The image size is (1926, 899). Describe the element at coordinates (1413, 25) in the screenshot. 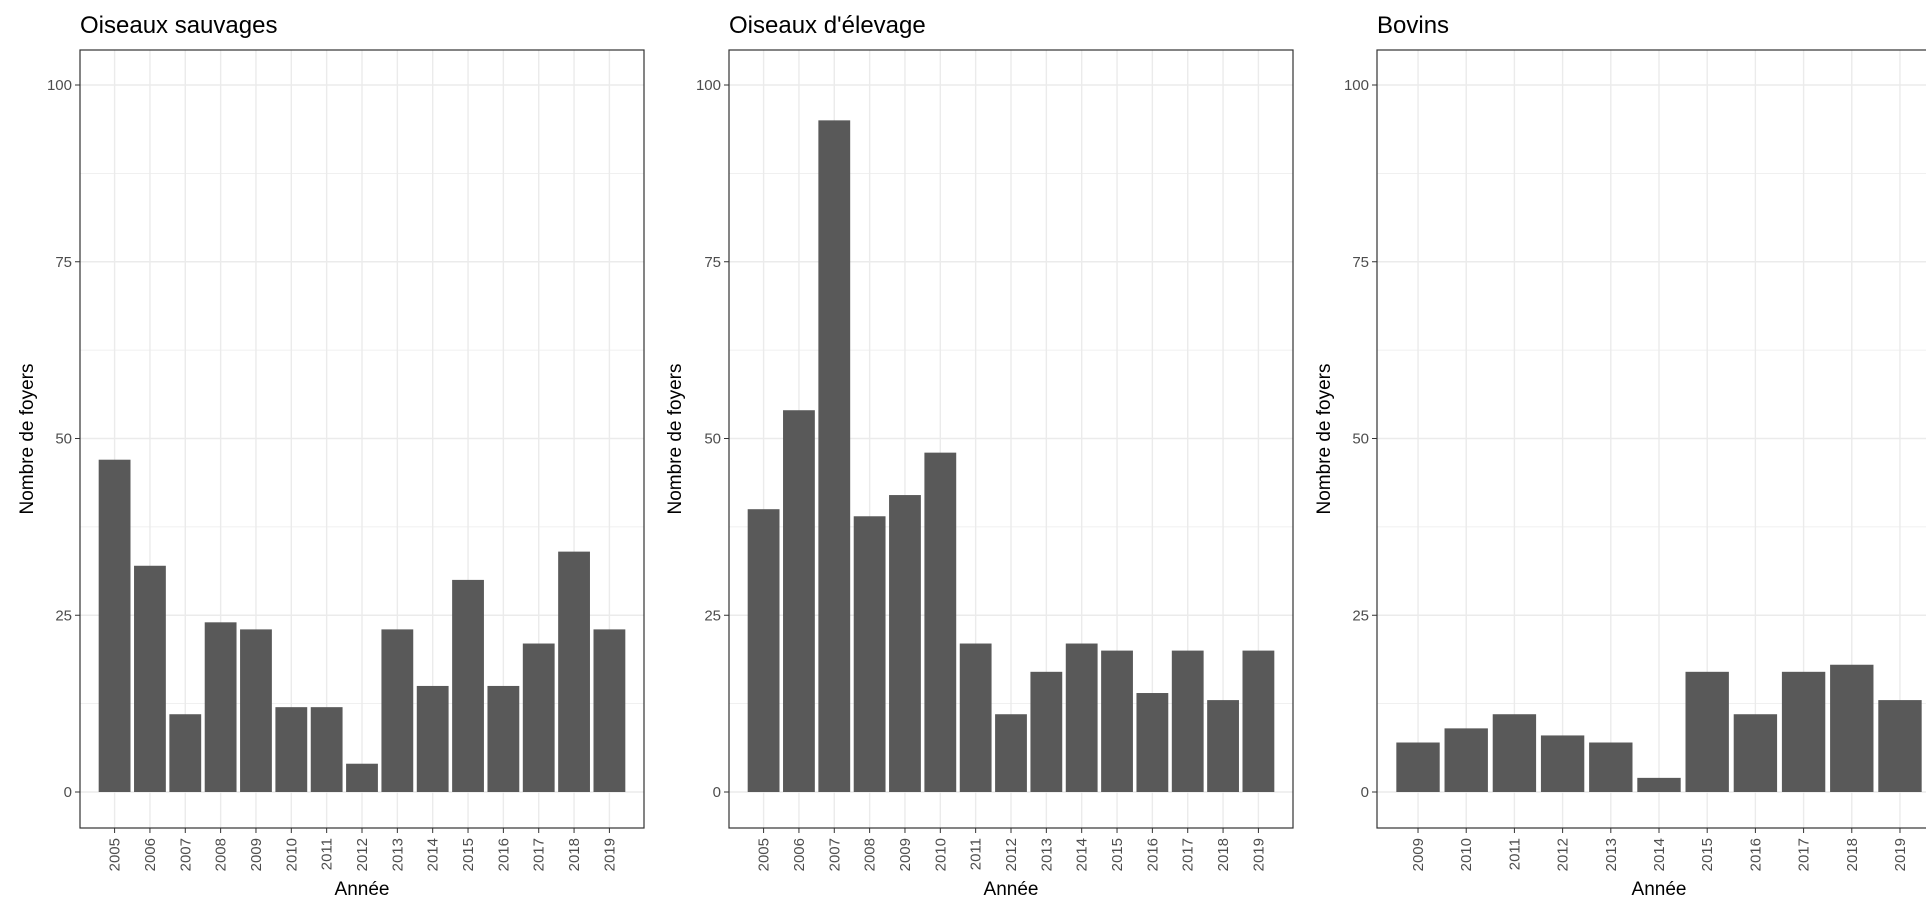

I see `chart-title: Bovins` at that location.